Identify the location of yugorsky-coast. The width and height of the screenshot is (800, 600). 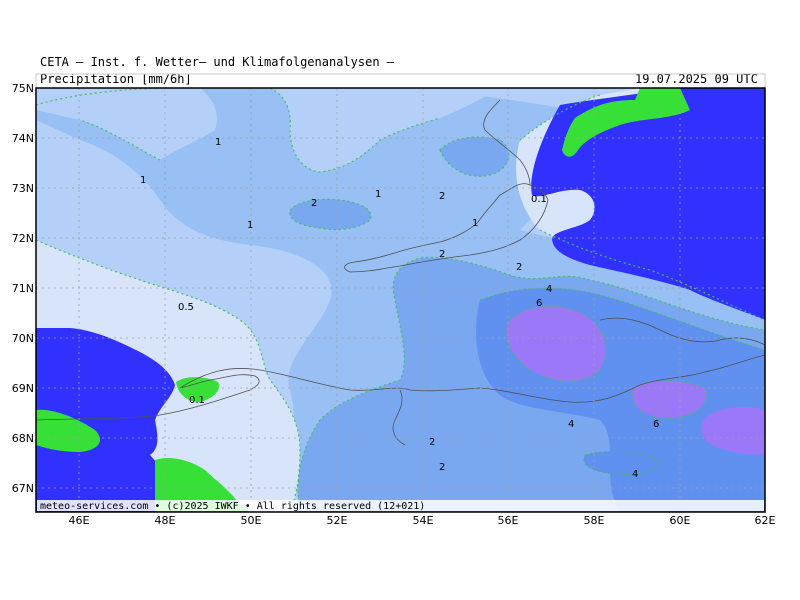
(682, 331).